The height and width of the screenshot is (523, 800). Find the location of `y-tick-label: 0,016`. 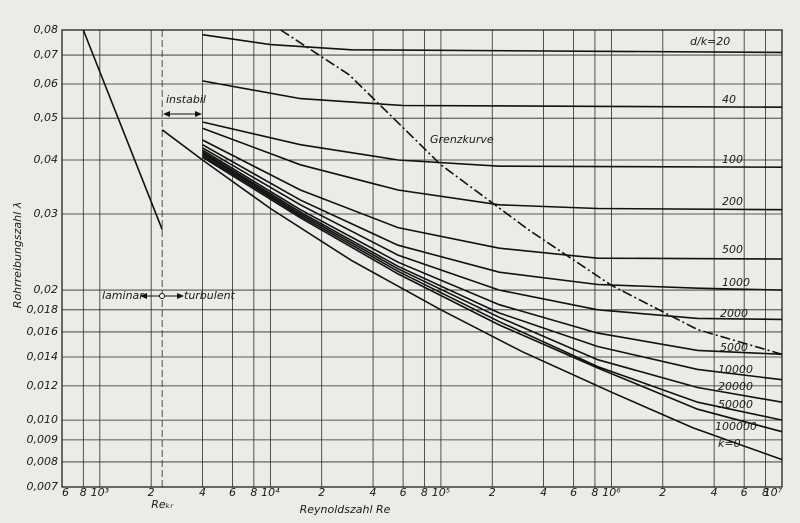

y-tick-label: 0,016 is located at coordinates (43, 331).